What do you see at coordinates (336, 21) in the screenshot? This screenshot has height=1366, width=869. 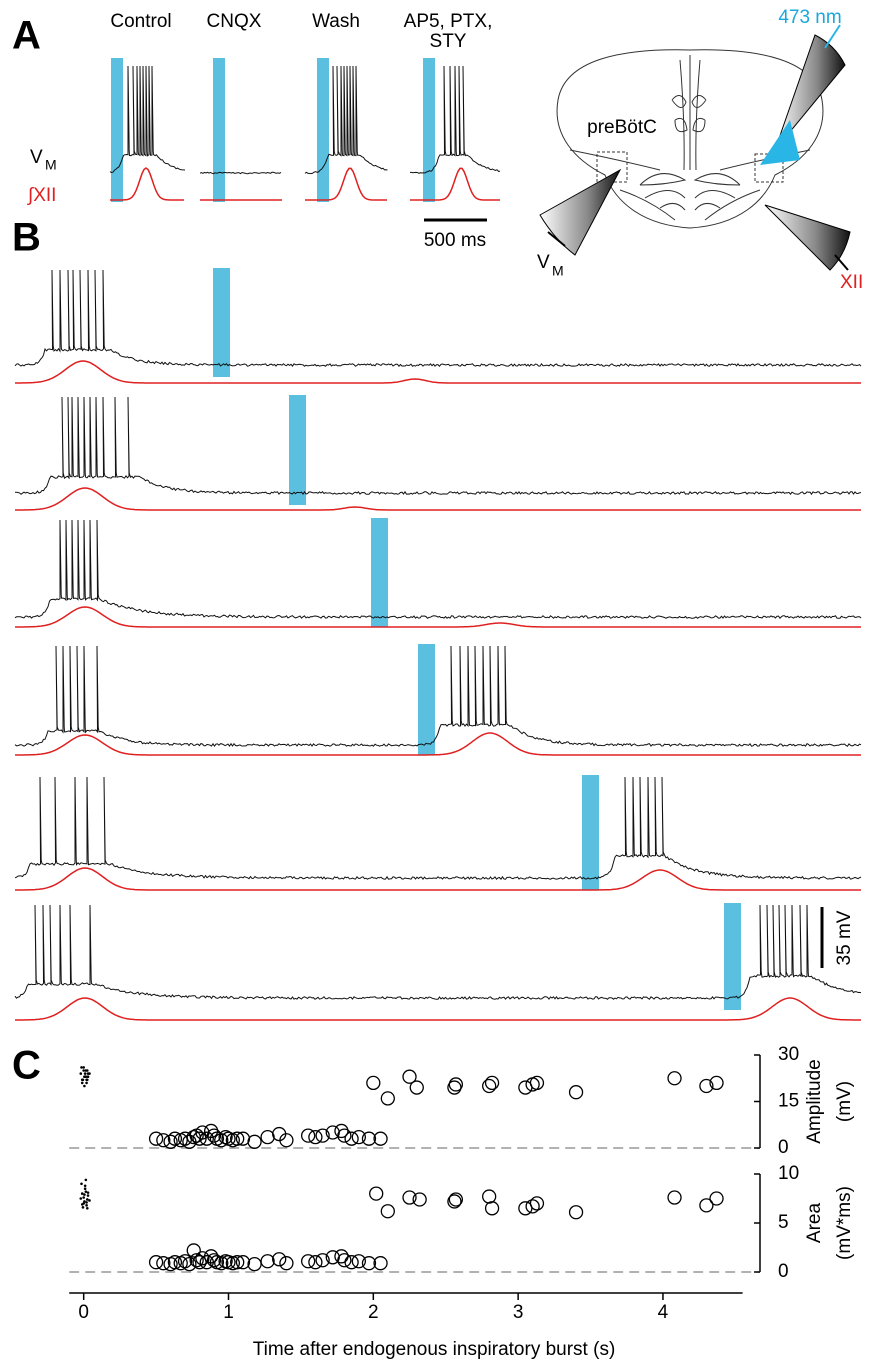 I see `condition-label: Wash` at bounding box center [336, 21].